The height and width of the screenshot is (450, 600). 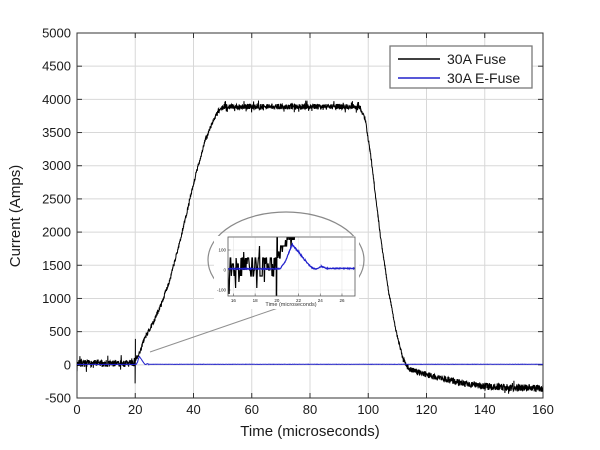 What do you see at coordinates (310, 360) in the screenshot?
I see `series-30a-efuse` at bounding box center [310, 360].